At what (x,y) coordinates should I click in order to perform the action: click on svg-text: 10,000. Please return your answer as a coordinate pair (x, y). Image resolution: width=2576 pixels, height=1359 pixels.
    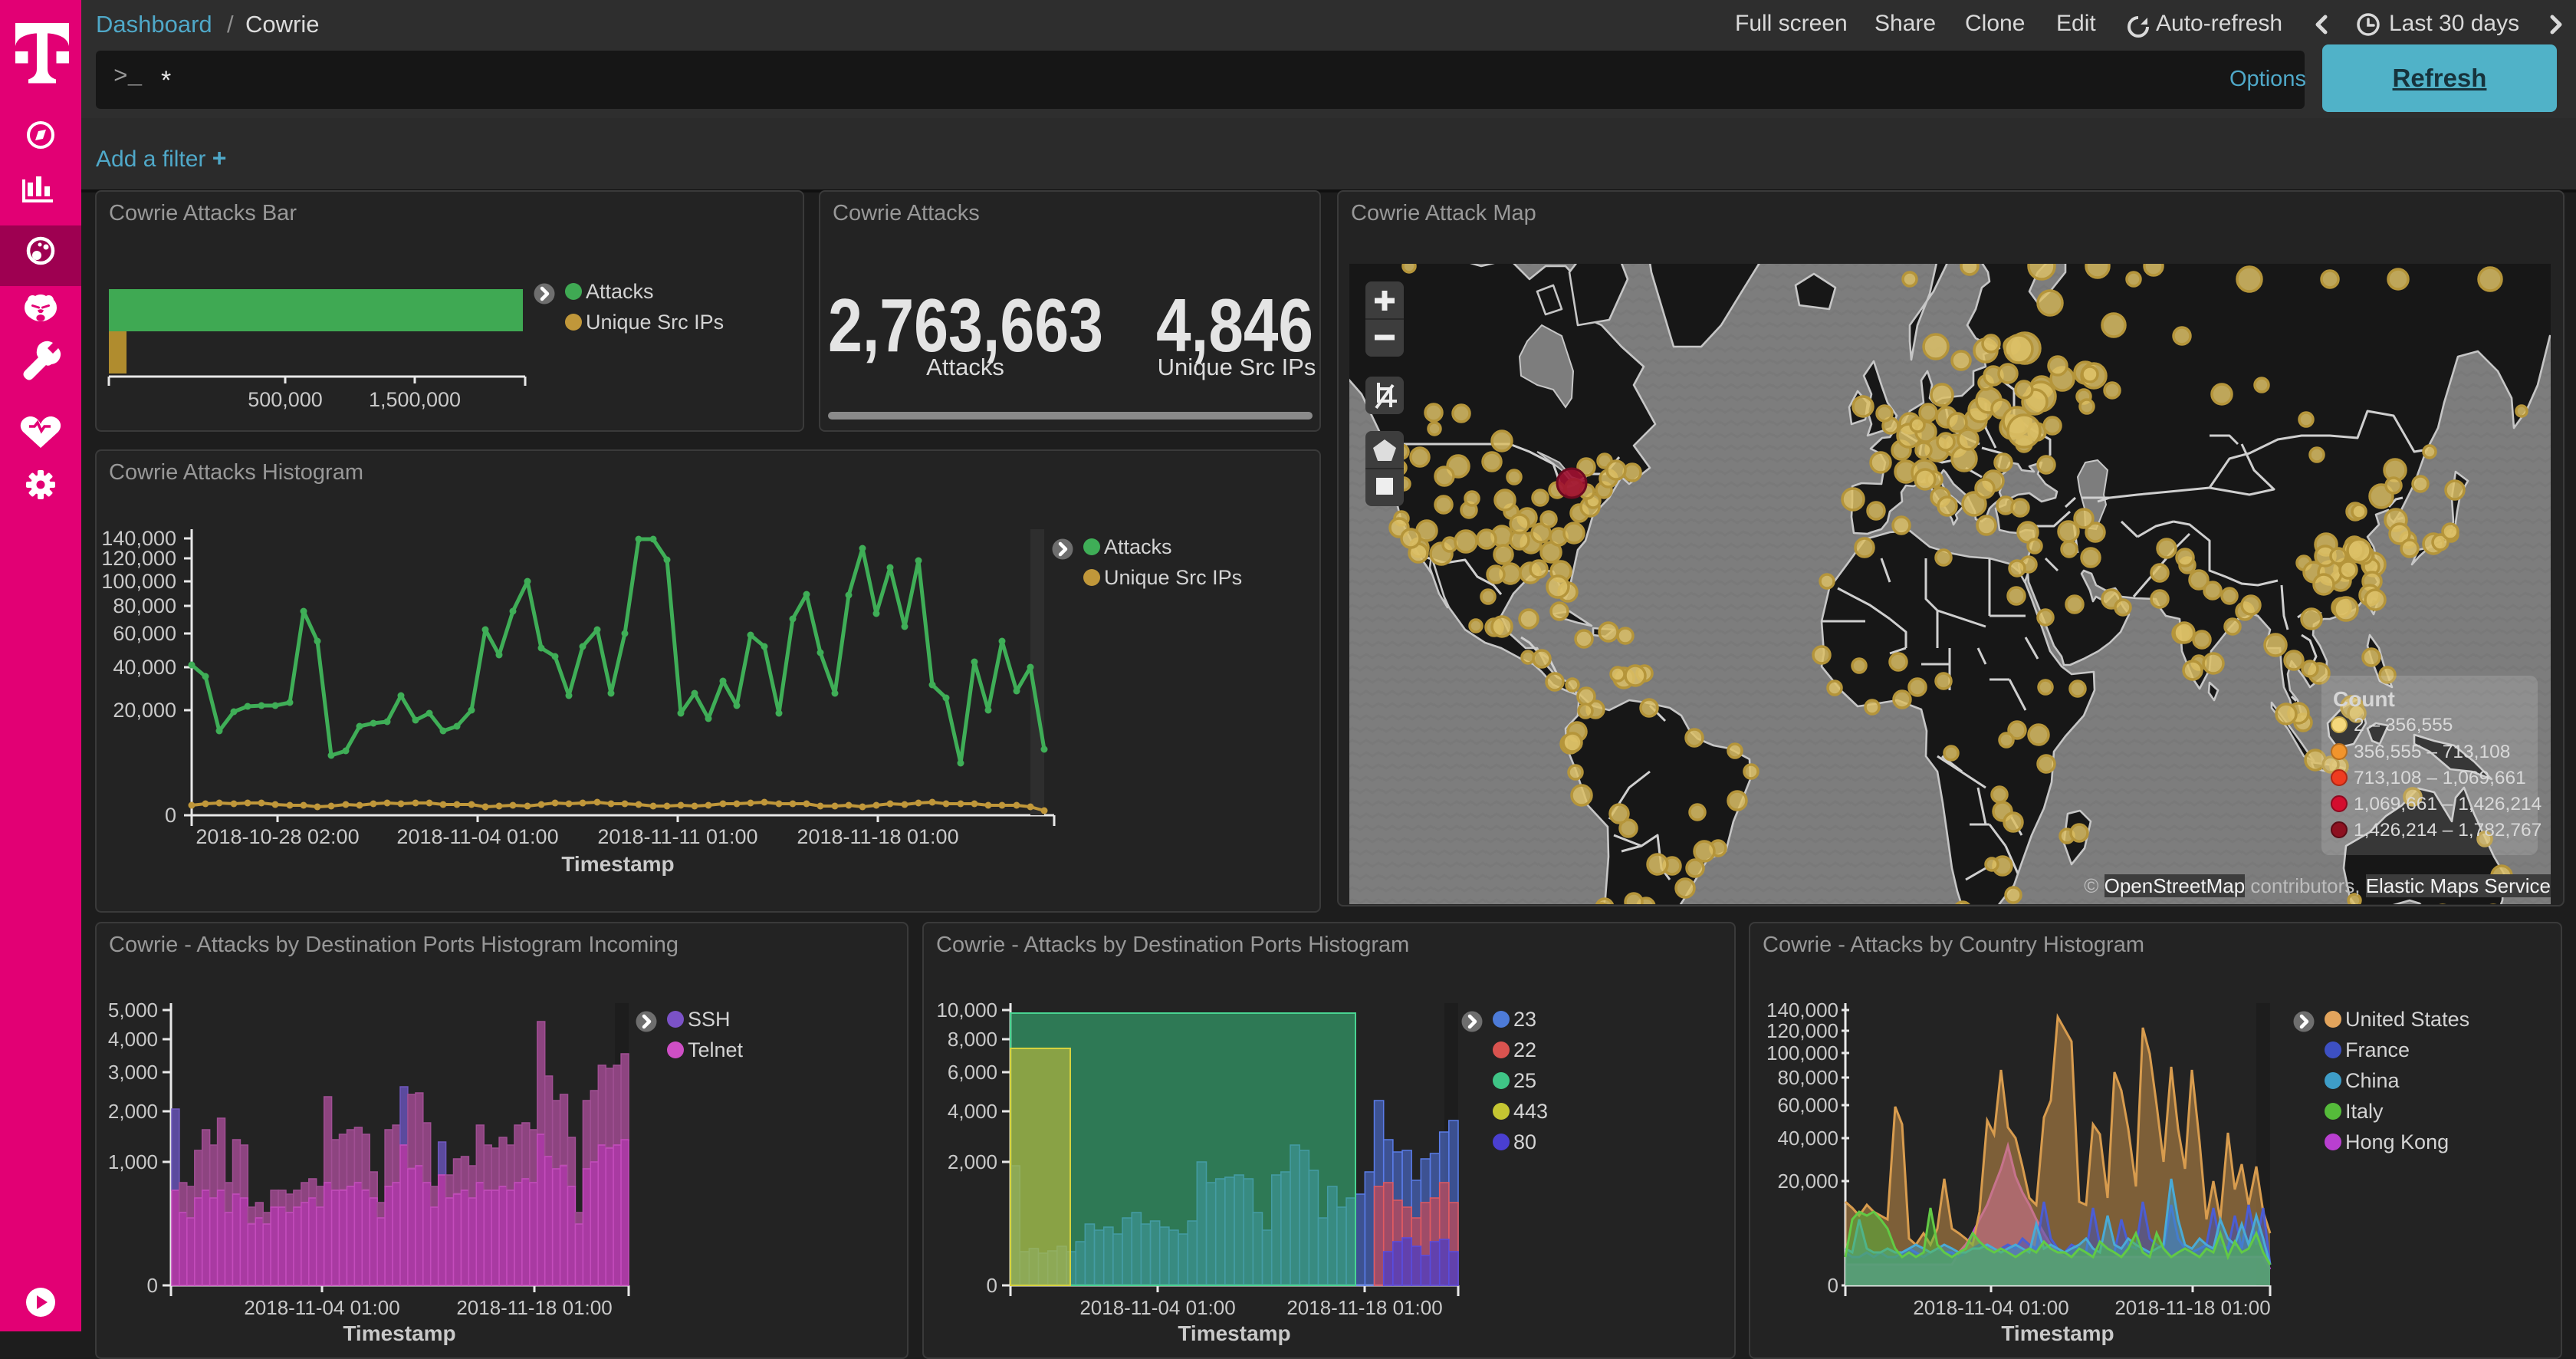
    Looking at the image, I should click on (967, 1011).